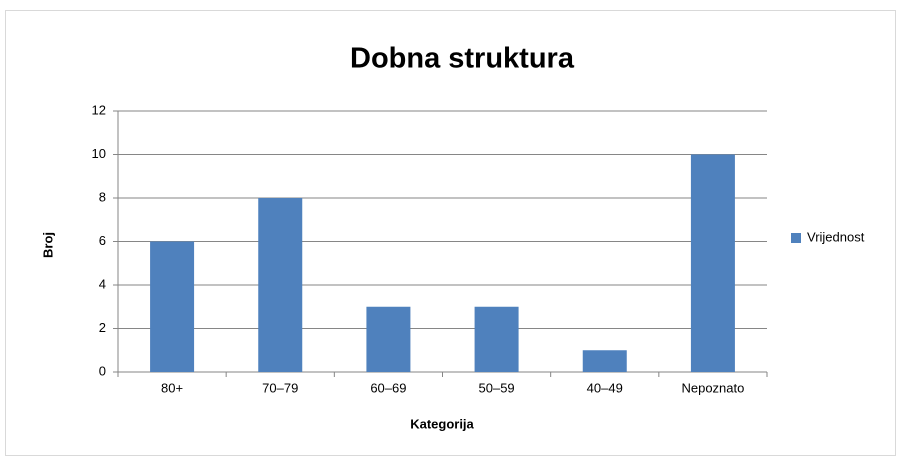  What do you see at coordinates (836, 236) in the screenshot?
I see `legend-label: Vrijednost` at bounding box center [836, 236].